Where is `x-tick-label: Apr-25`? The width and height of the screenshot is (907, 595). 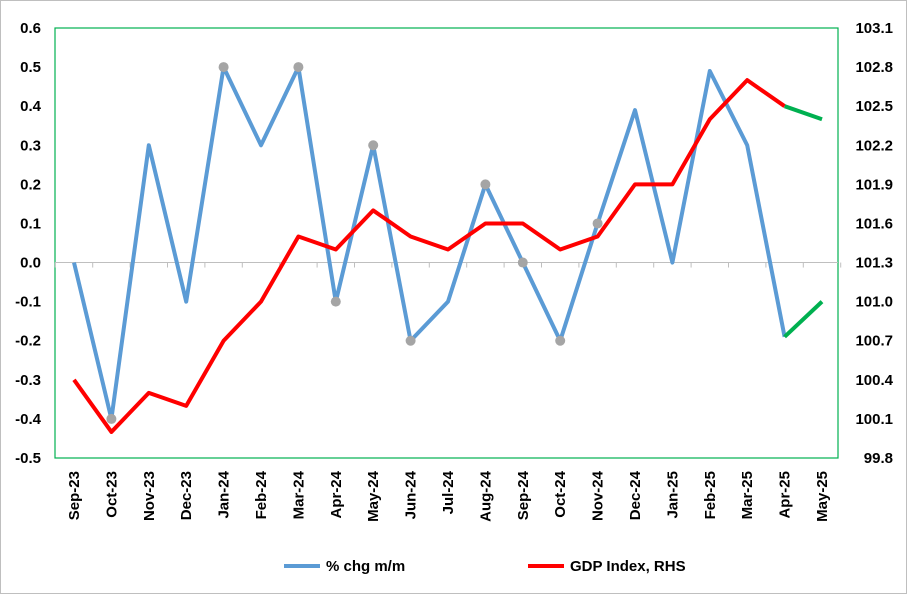
x-tick-label: Apr-25 is located at coordinates (785, 495).